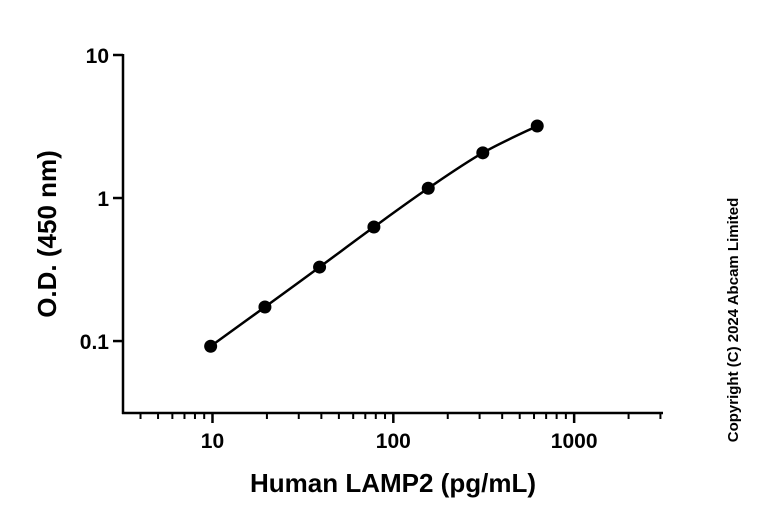  Describe the element at coordinates (733, 320) in the screenshot. I see `copyright: Copyright (C) 2024 Abcam Limited` at that location.